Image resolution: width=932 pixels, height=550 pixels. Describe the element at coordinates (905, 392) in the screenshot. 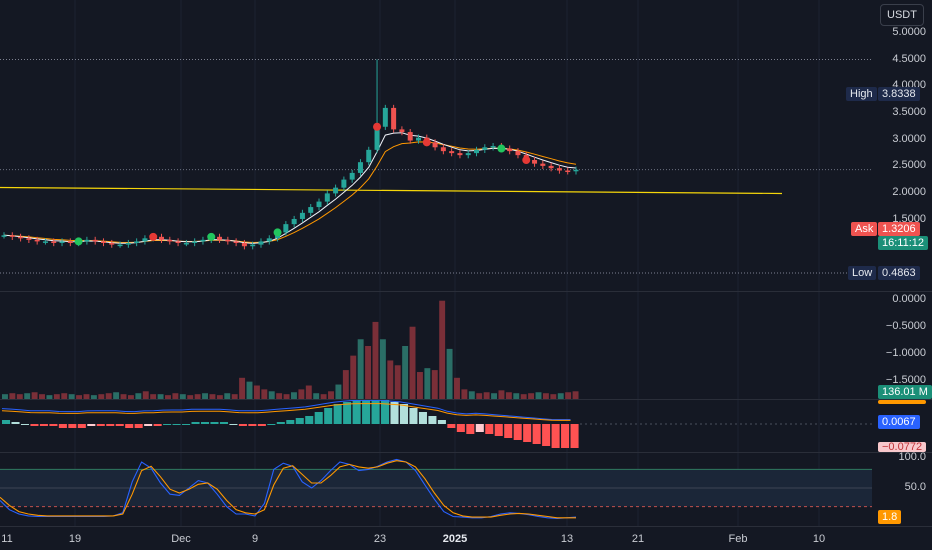

I see `volume-value-tag: 136.01 M` at that location.